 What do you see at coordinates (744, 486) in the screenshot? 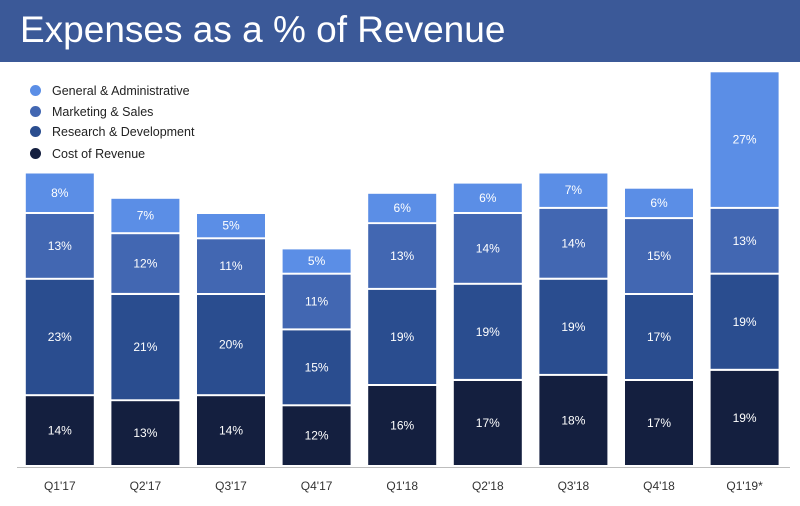
I see `x-tick-label-q1-19: Q1'19*` at bounding box center [744, 486].